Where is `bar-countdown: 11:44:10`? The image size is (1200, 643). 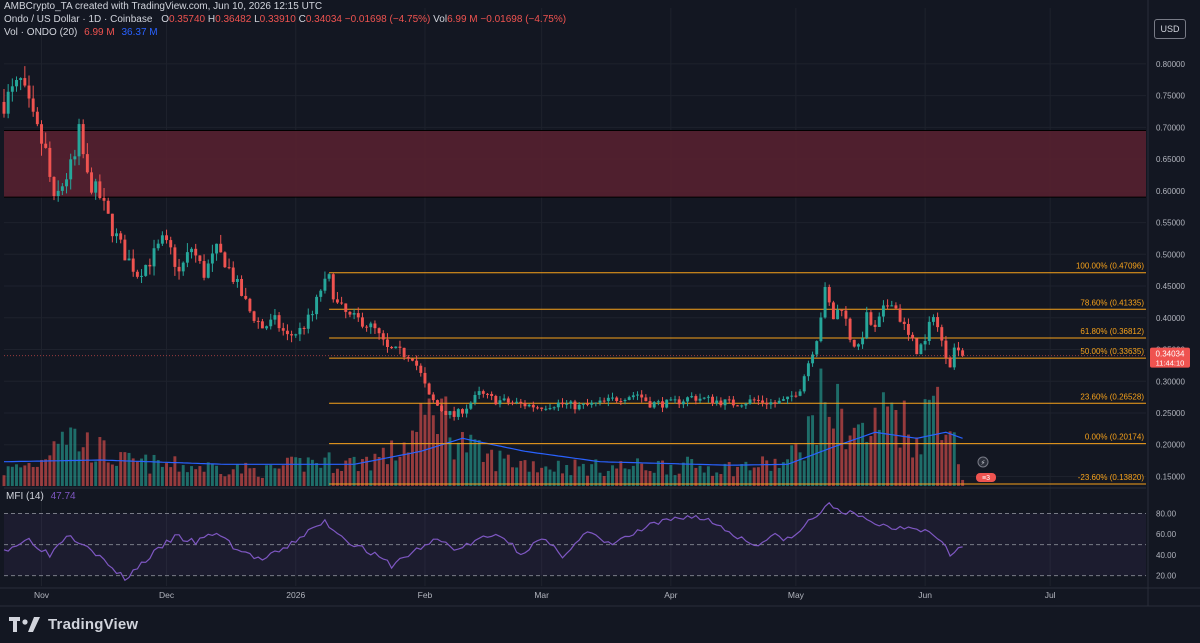 bar-countdown: 11:44:10 is located at coordinates (1170, 363).